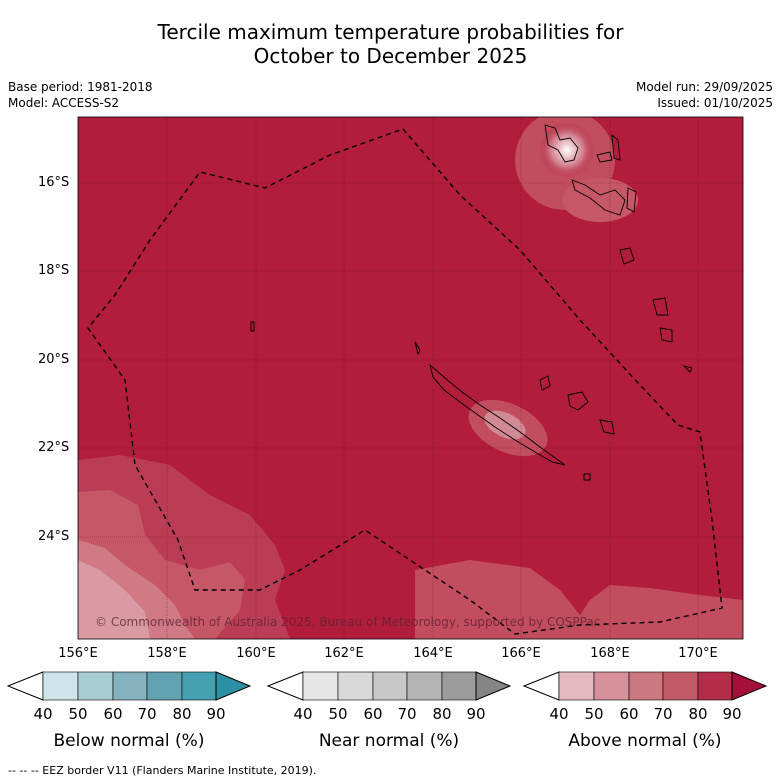 This screenshot has height=781, width=781. Describe the element at coordinates (663, 714) in the screenshot. I see `above-tick-70: 70` at that location.